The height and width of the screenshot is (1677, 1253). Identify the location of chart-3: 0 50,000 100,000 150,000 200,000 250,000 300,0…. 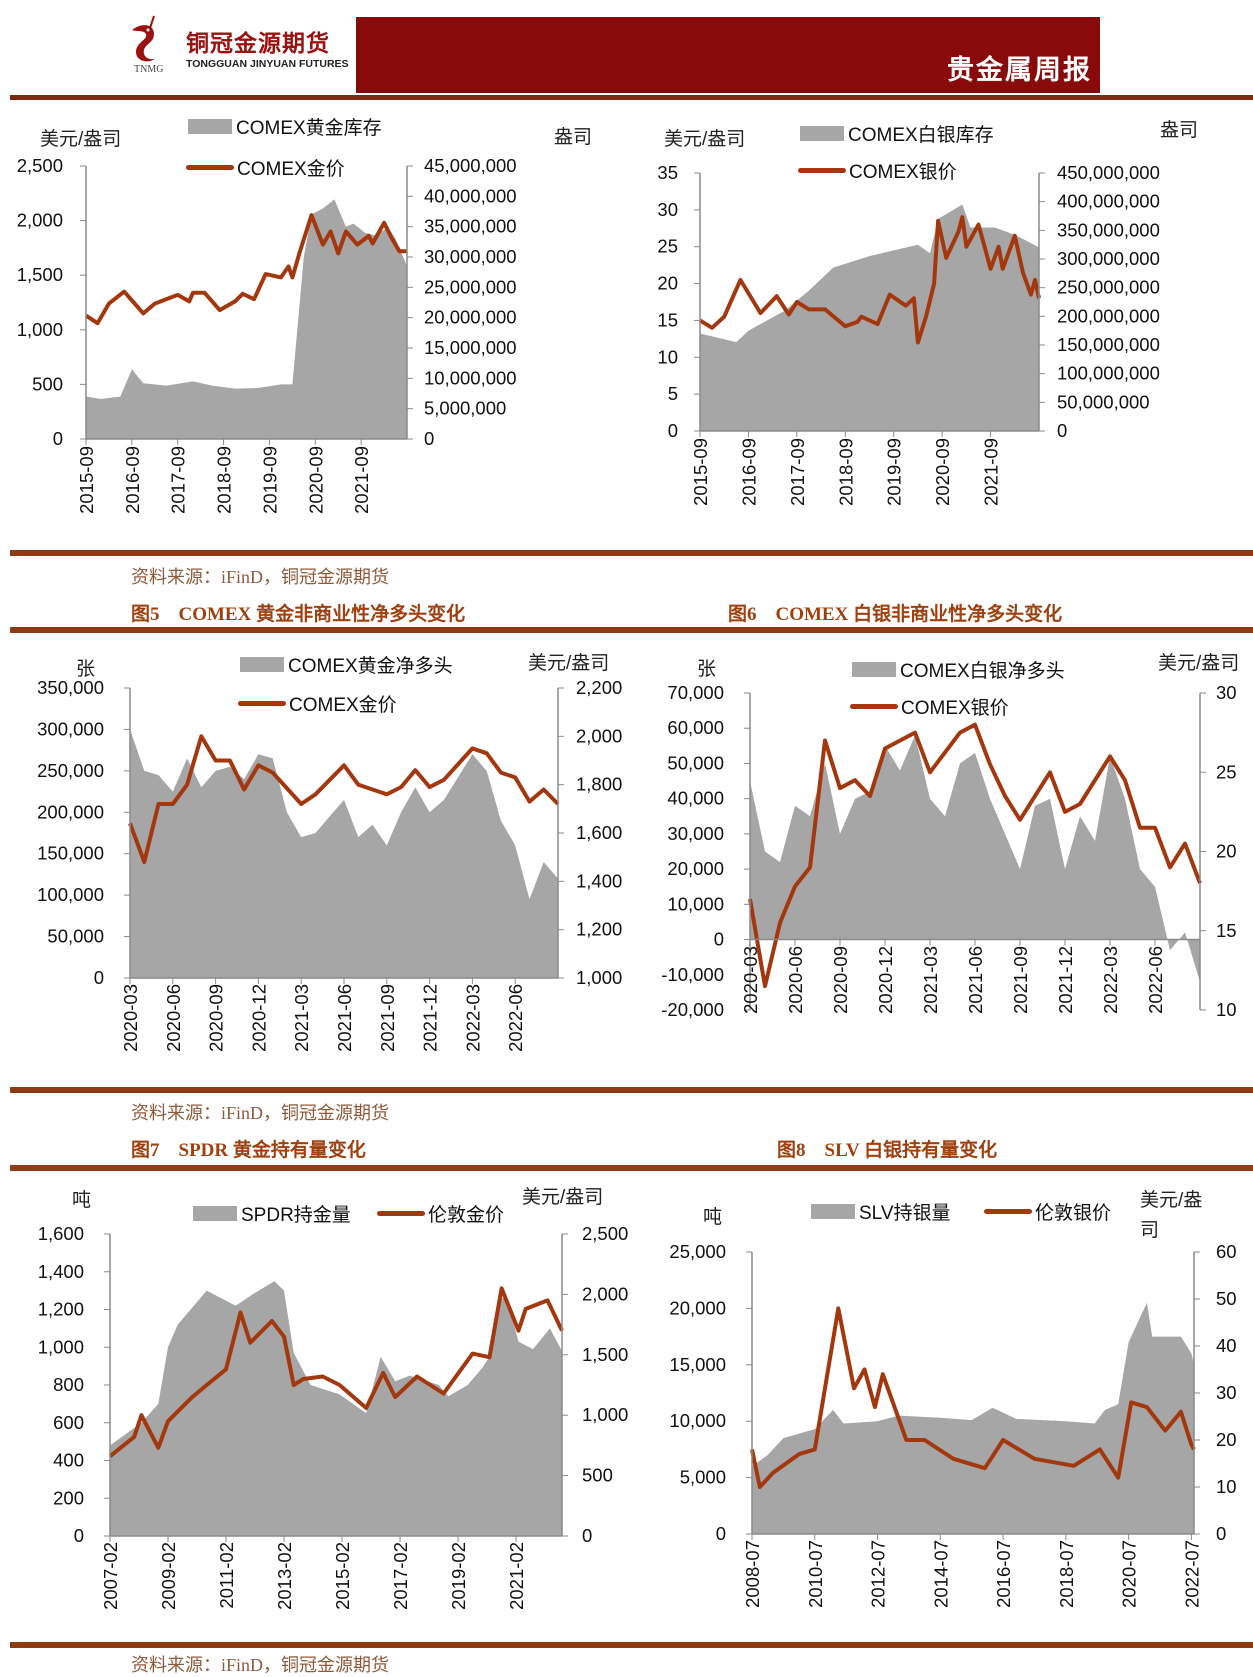
(329, 864).